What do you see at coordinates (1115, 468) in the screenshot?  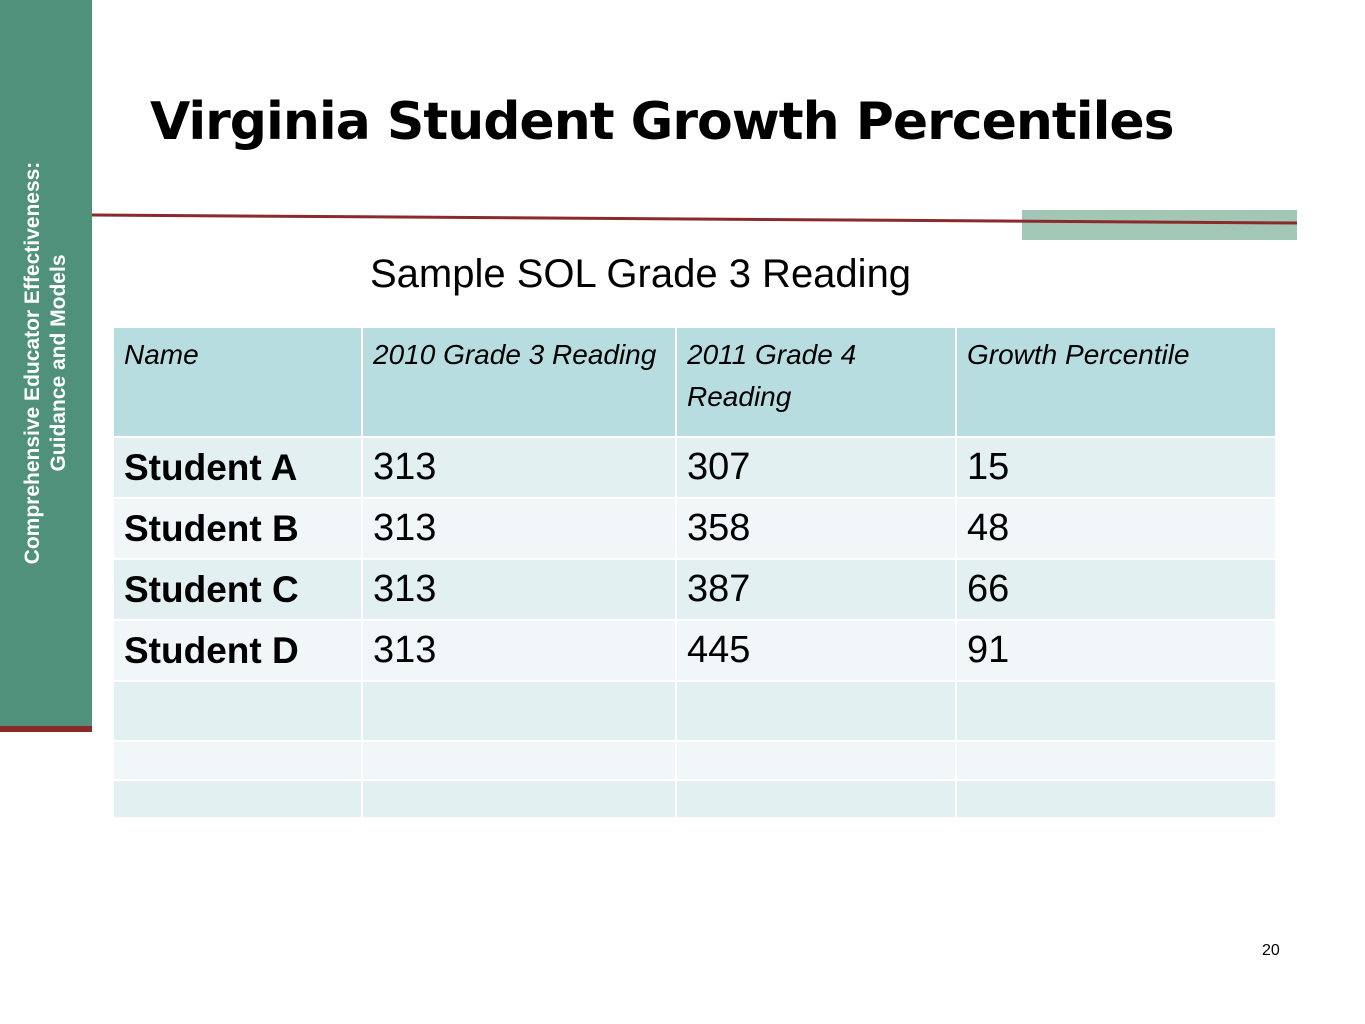 I see `growth-percentile-cell: 15` at bounding box center [1115, 468].